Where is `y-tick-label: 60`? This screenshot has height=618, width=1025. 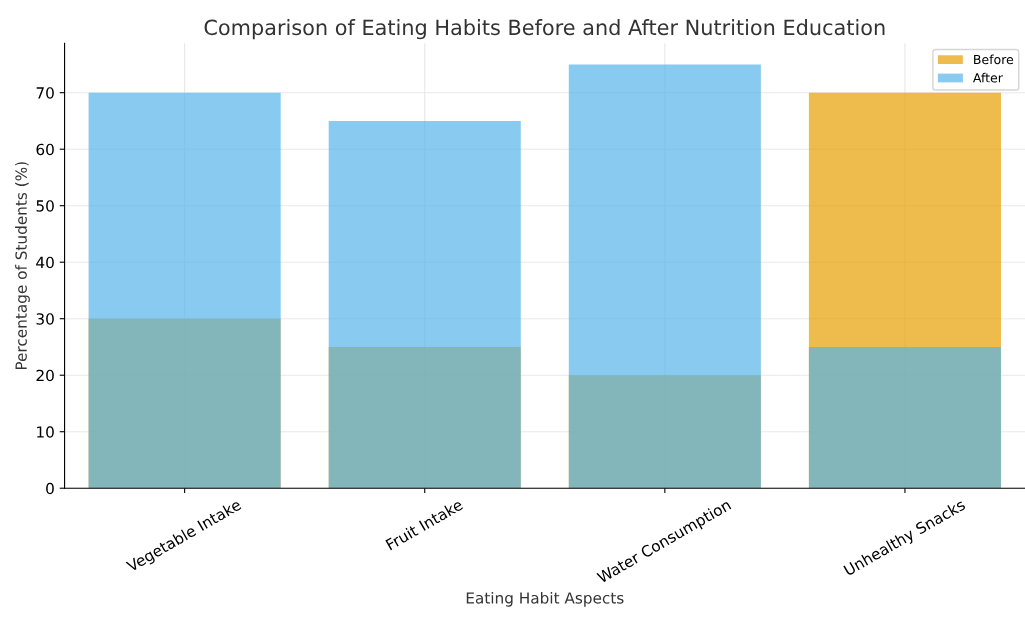 y-tick-label: 60 is located at coordinates (45, 149).